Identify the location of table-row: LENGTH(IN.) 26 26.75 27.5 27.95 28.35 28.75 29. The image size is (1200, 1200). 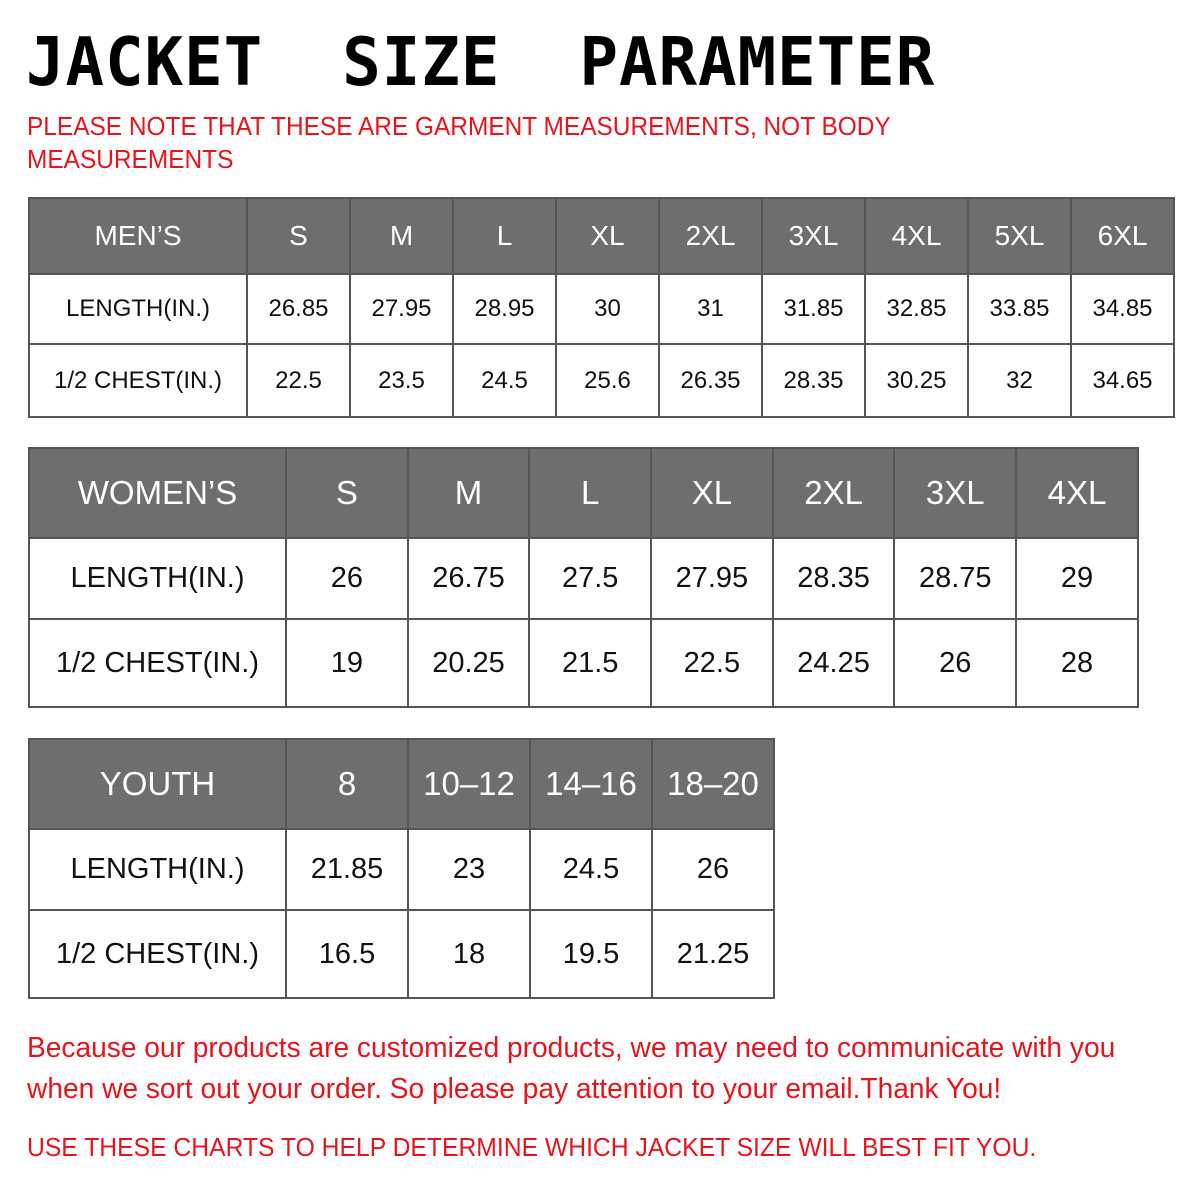
(583, 578).